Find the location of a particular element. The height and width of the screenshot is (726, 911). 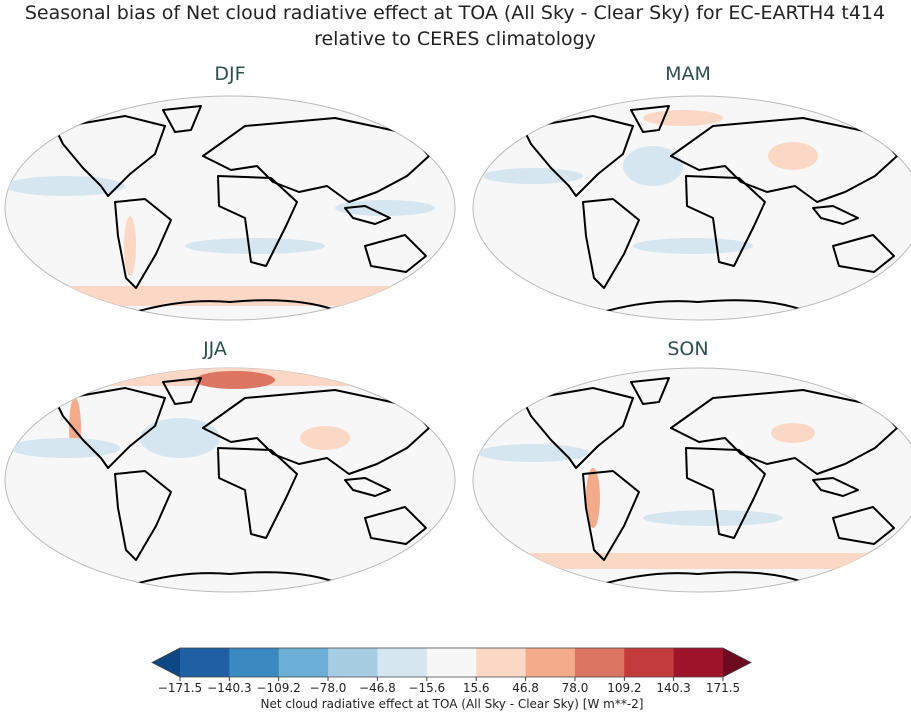

colorbar-tick-label: −140.3 is located at coordinates (229, 688).